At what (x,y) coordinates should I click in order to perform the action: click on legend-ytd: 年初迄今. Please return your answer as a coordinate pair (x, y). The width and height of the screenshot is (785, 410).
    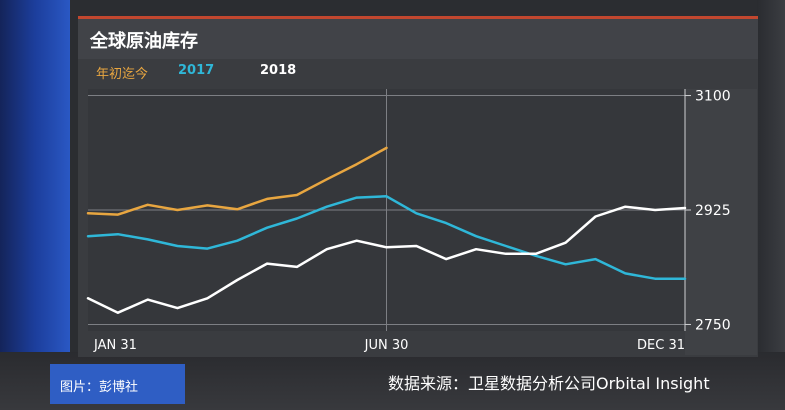
    Looking at the image, I should click on (122, 74).